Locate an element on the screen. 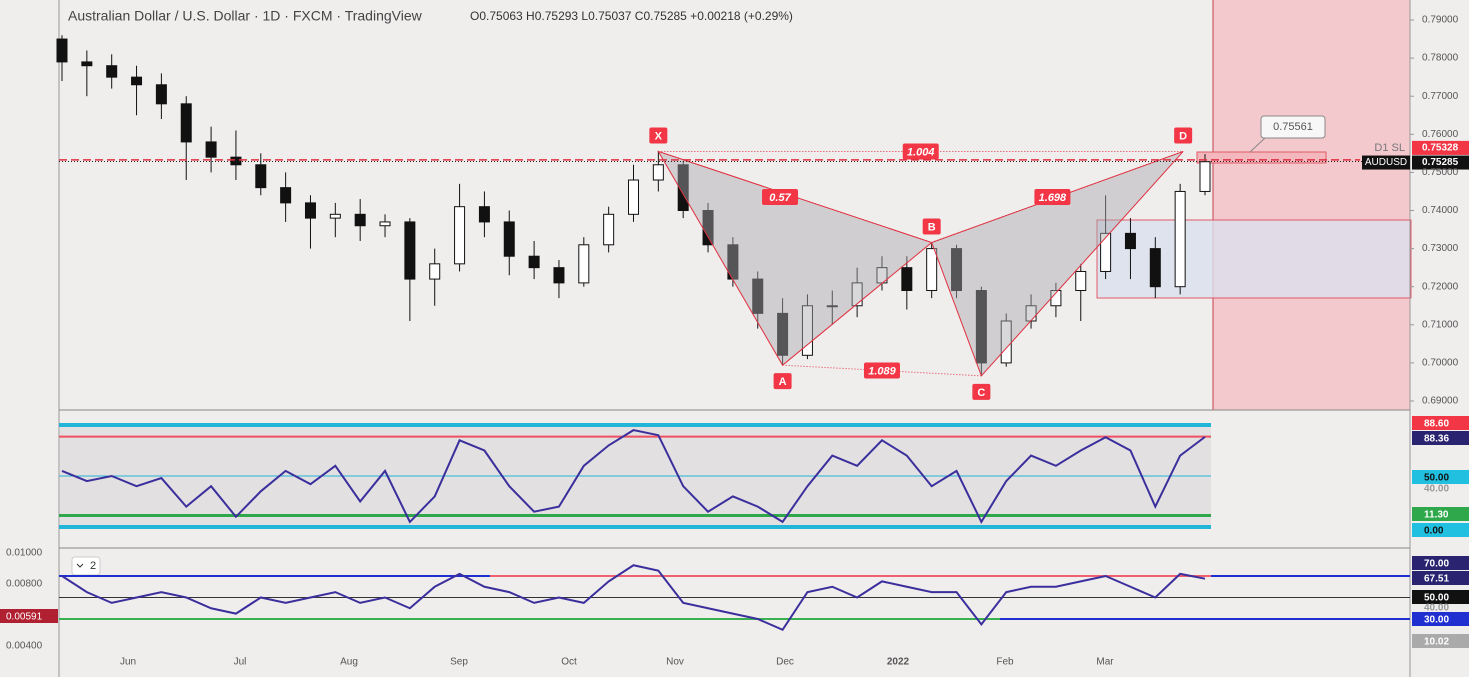  pattern-point-label: A is located at coordinates (783, 382).